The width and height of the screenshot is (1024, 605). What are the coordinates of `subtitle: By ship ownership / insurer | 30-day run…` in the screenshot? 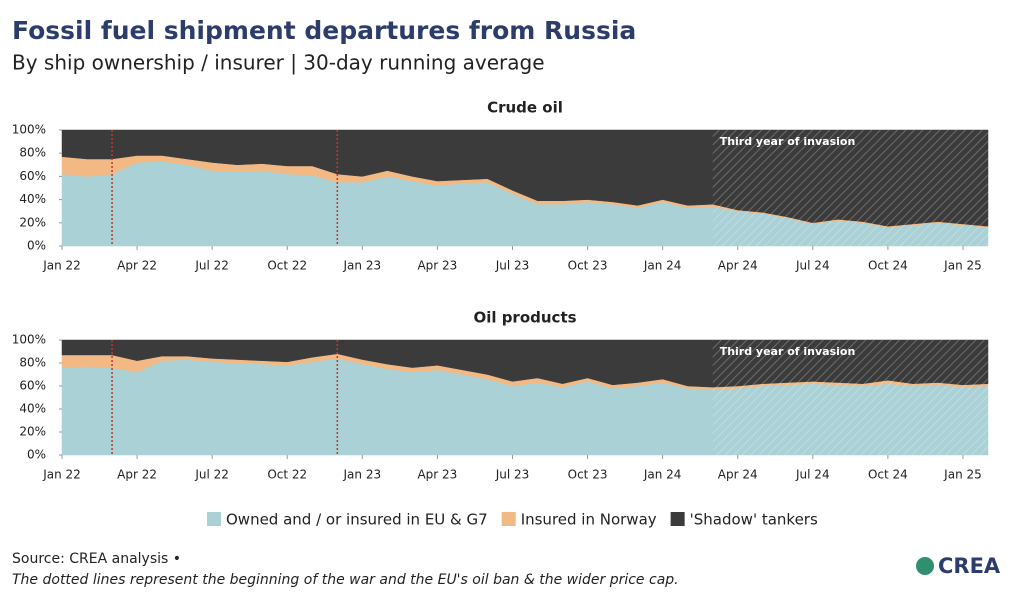 It's located at (278, 63).